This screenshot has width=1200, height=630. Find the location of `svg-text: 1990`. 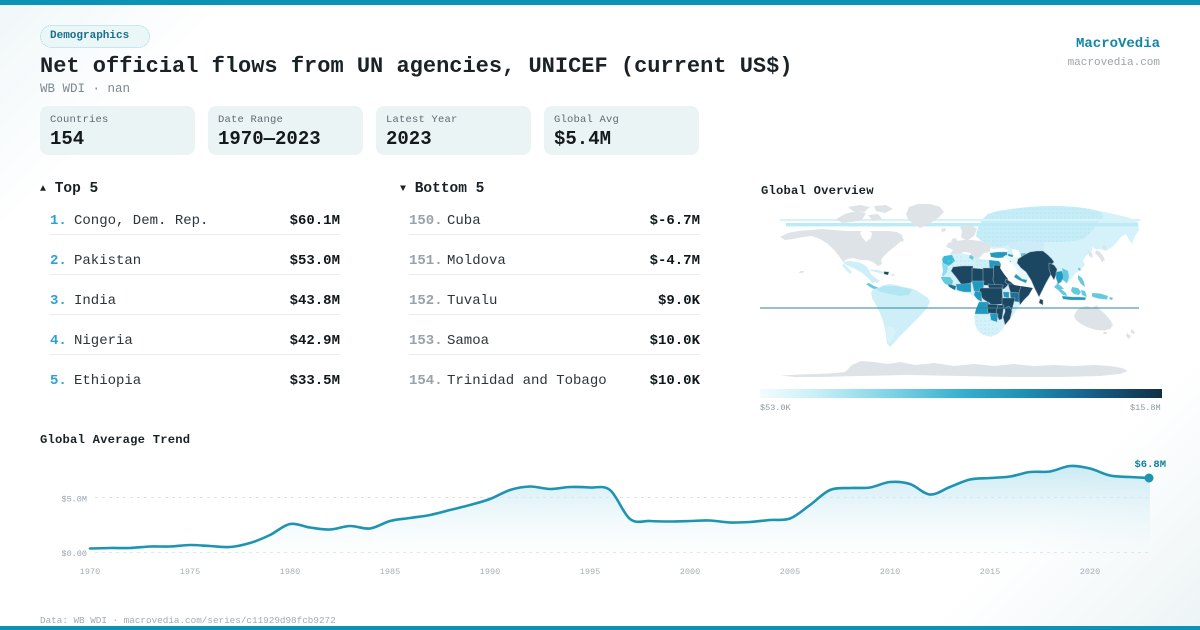

svg-text: 1990 is located at coordinates (490, 572).